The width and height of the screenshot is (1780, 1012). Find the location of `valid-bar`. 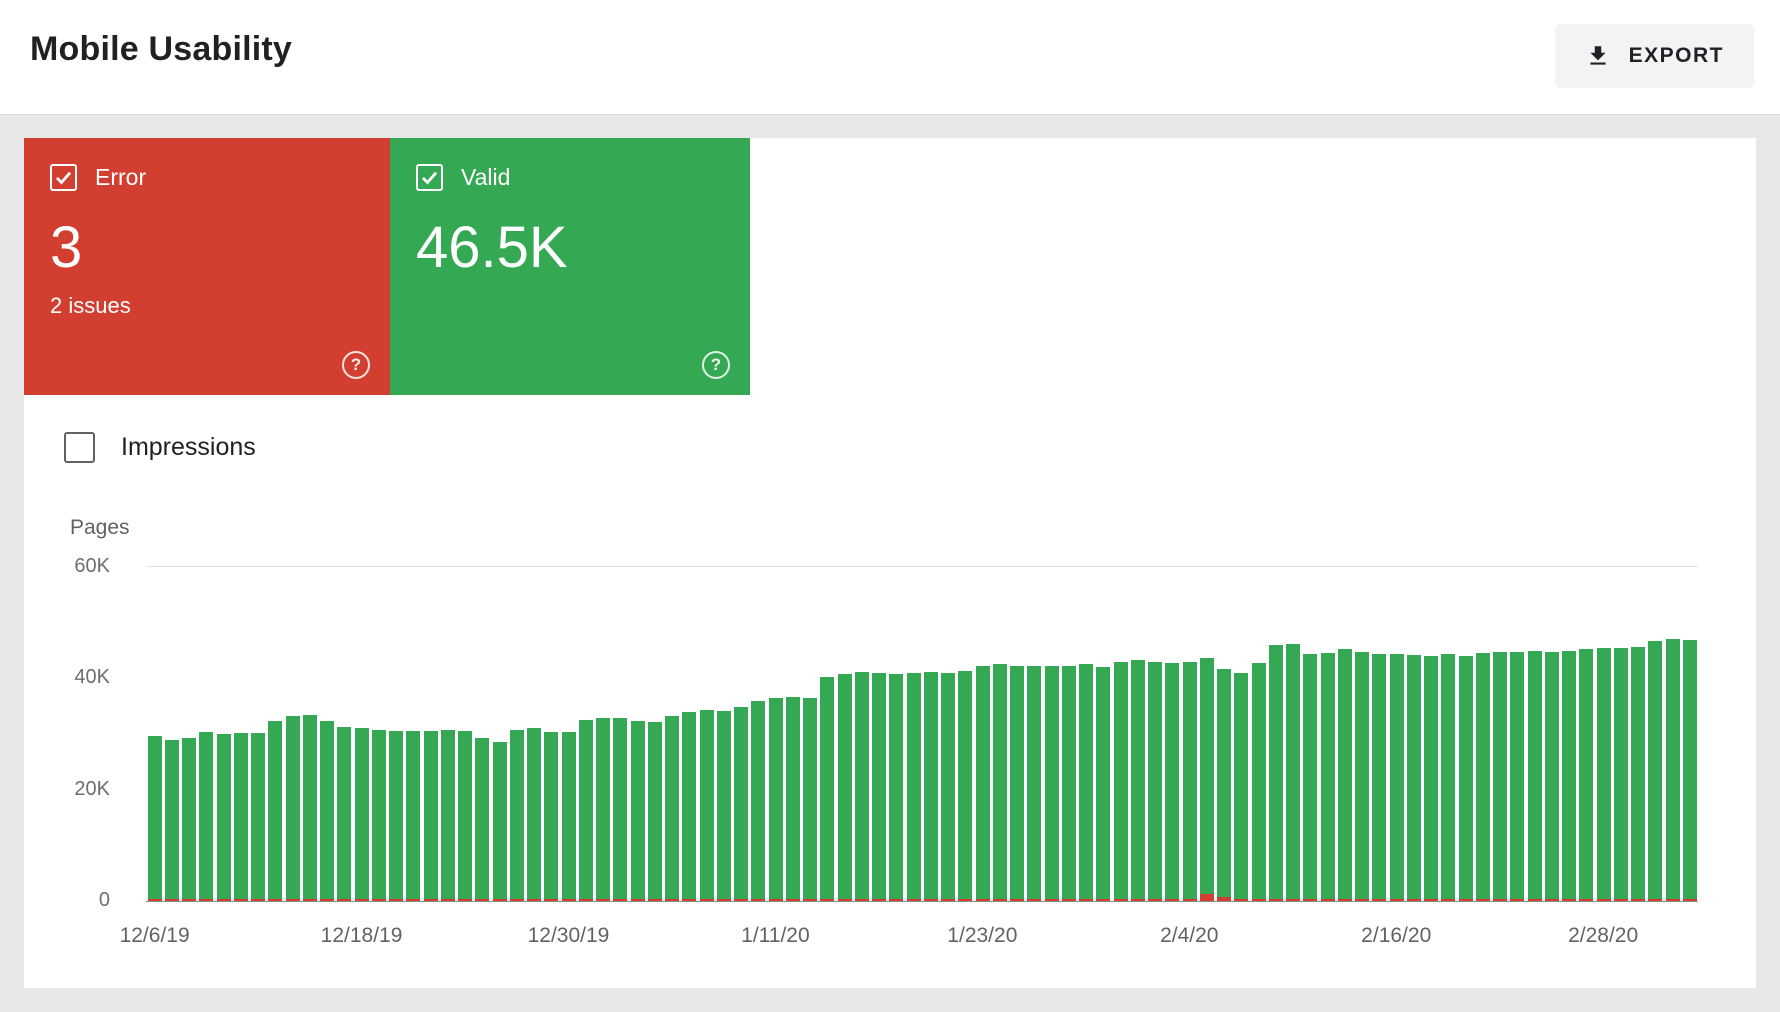

valid-bar is located at coordinates (999, 781).